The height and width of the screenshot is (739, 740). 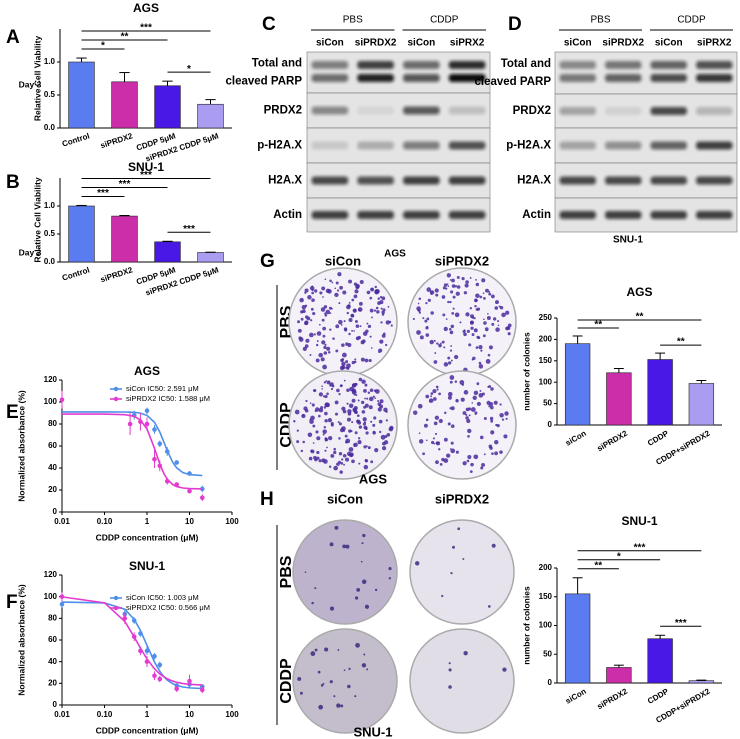 I want to click on y-tick-label: 250, so click(x=546, y=317).